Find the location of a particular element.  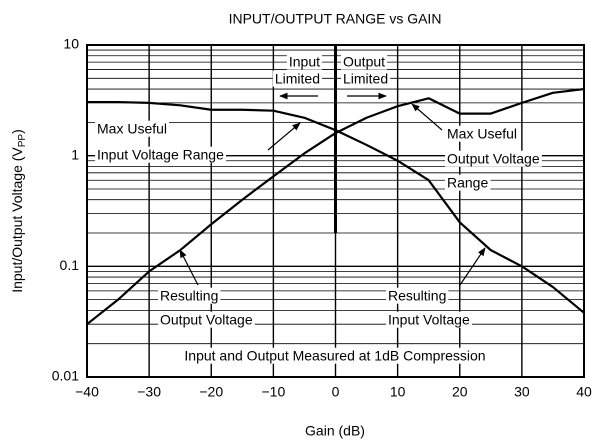

x-tick-label: 10 is located at coordinates (398, 392).